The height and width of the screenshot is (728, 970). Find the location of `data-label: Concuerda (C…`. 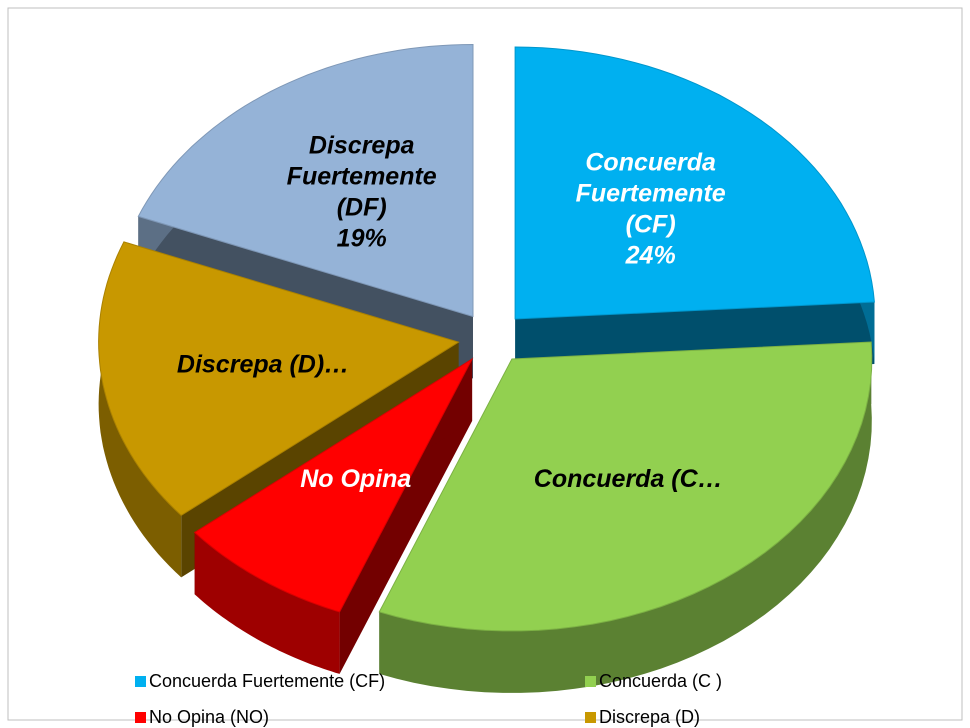

data-label: Concuerda (C… is located at coordinates (628, 479).